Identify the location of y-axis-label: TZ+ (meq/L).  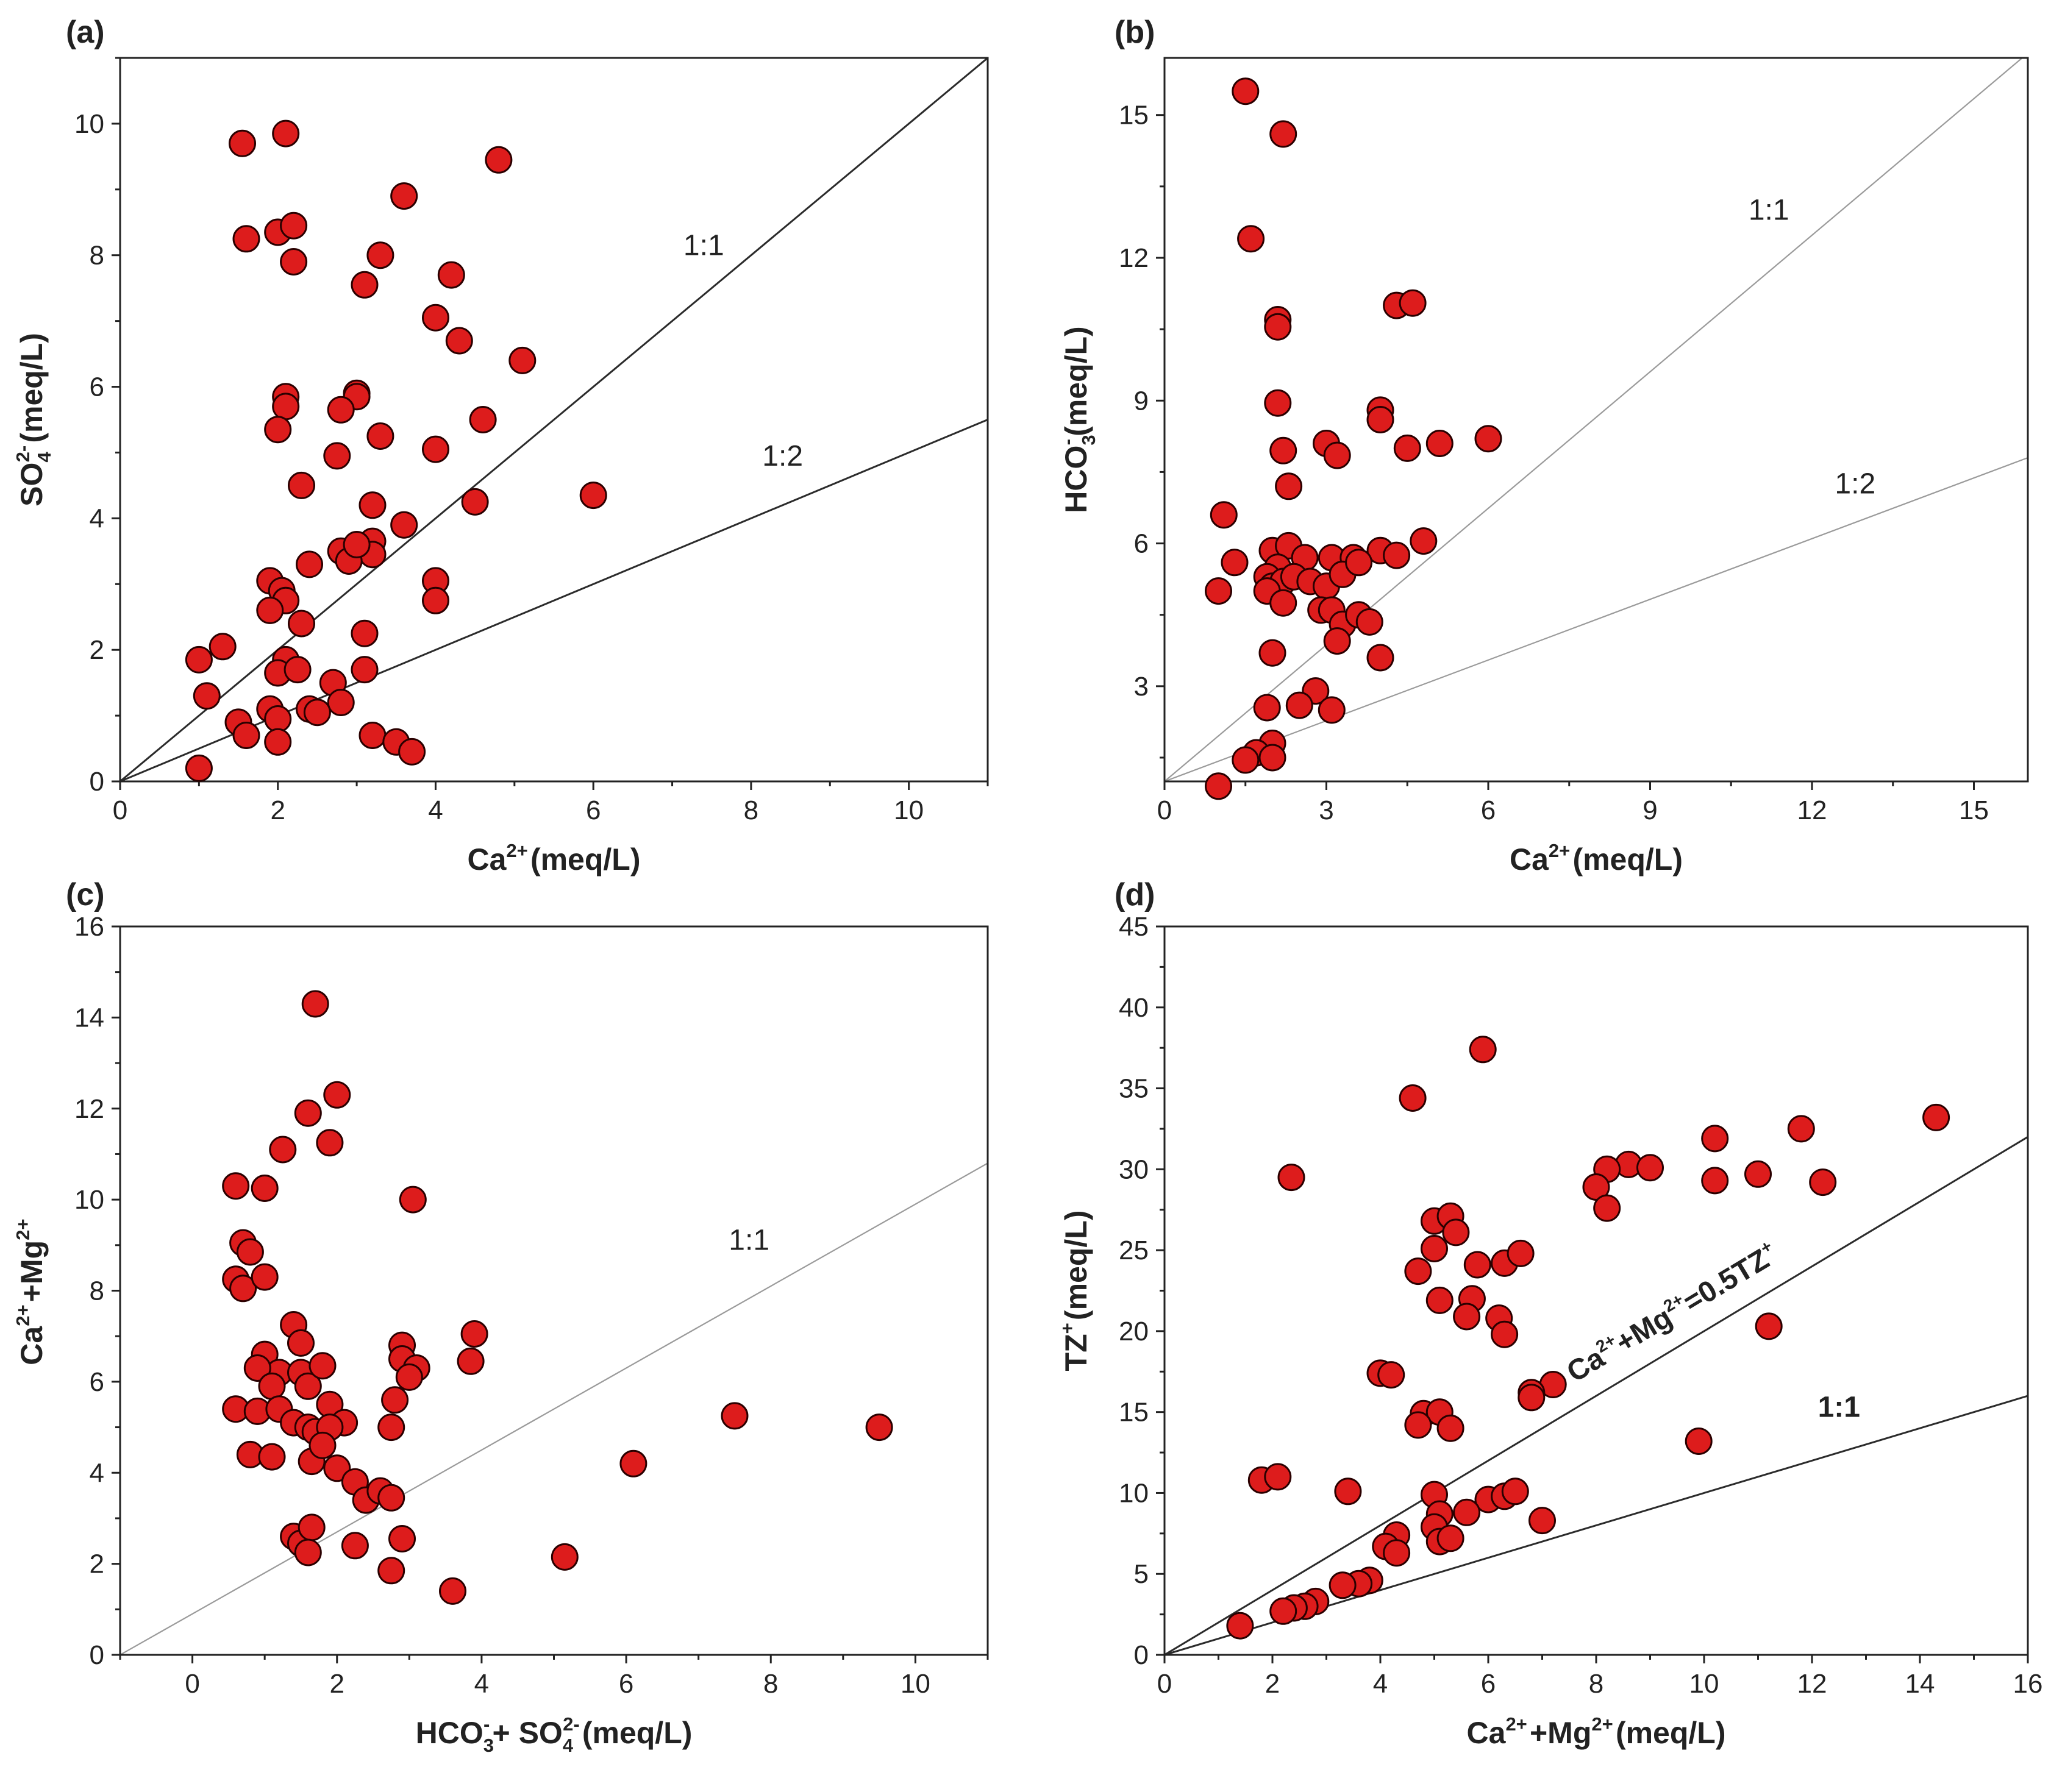
(1075, 1291).